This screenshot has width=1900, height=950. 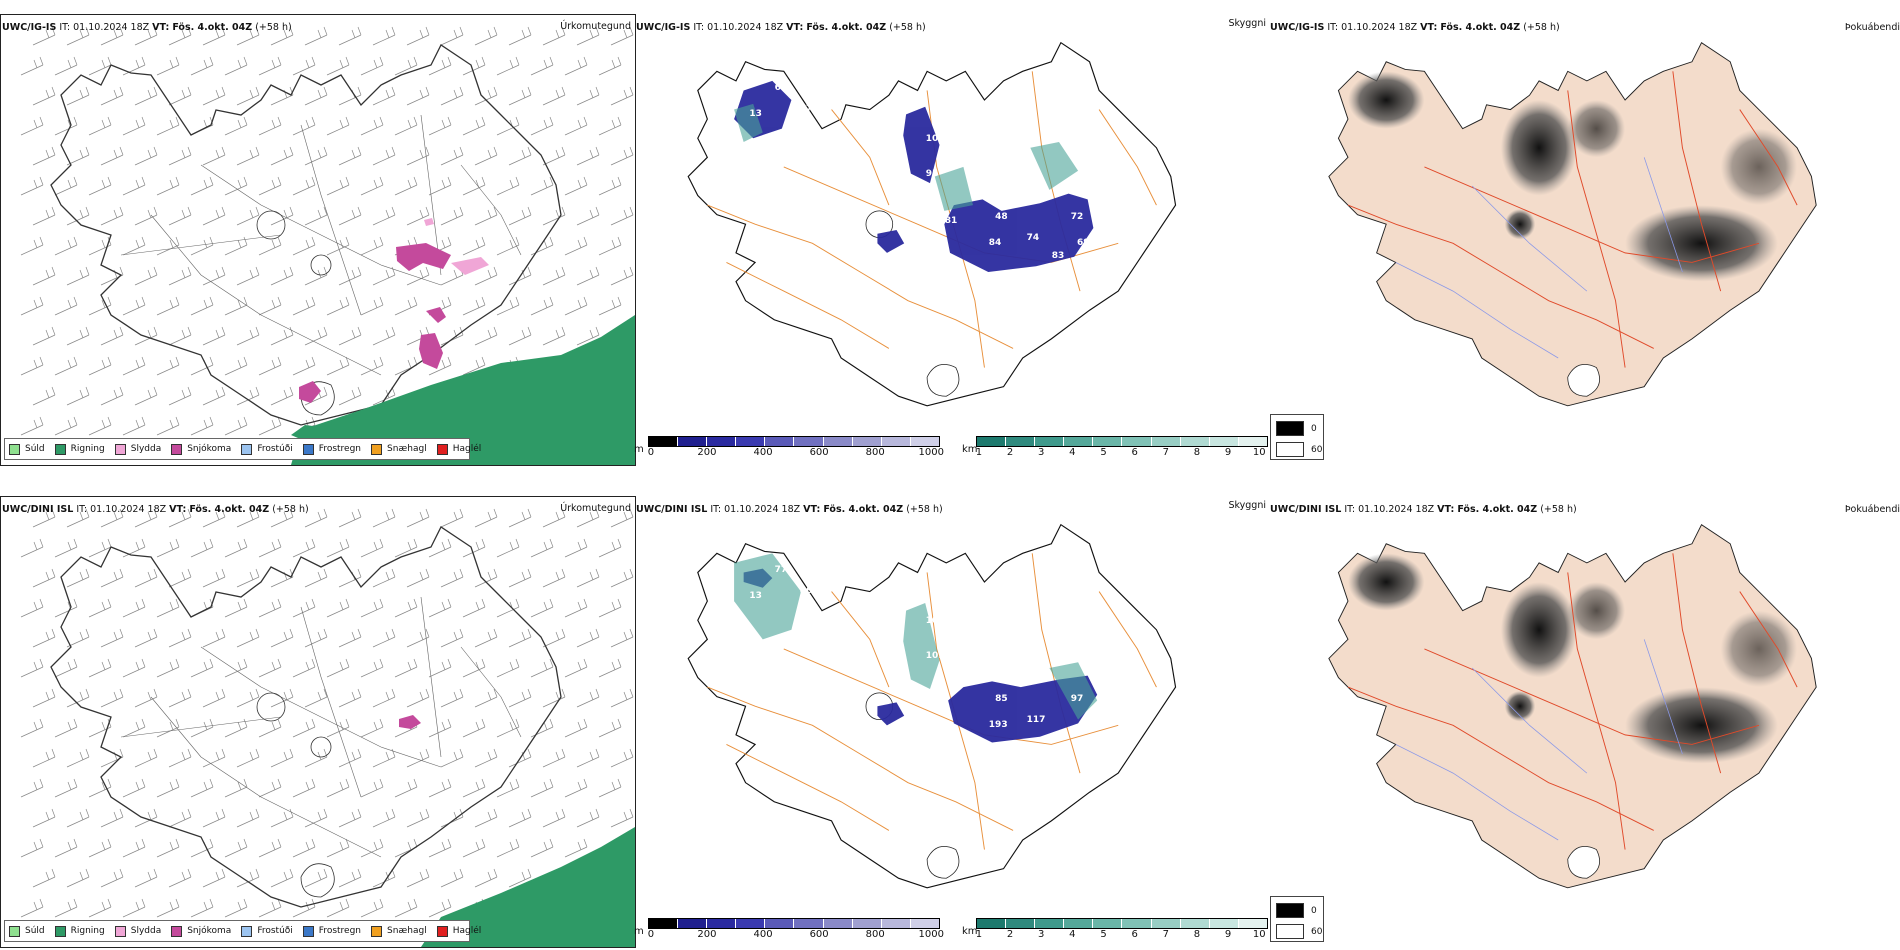 What do you see at coordinates (87, 931) in the screenshot?
I see `legend-label: Rigning` at bounding box center [87, 931].